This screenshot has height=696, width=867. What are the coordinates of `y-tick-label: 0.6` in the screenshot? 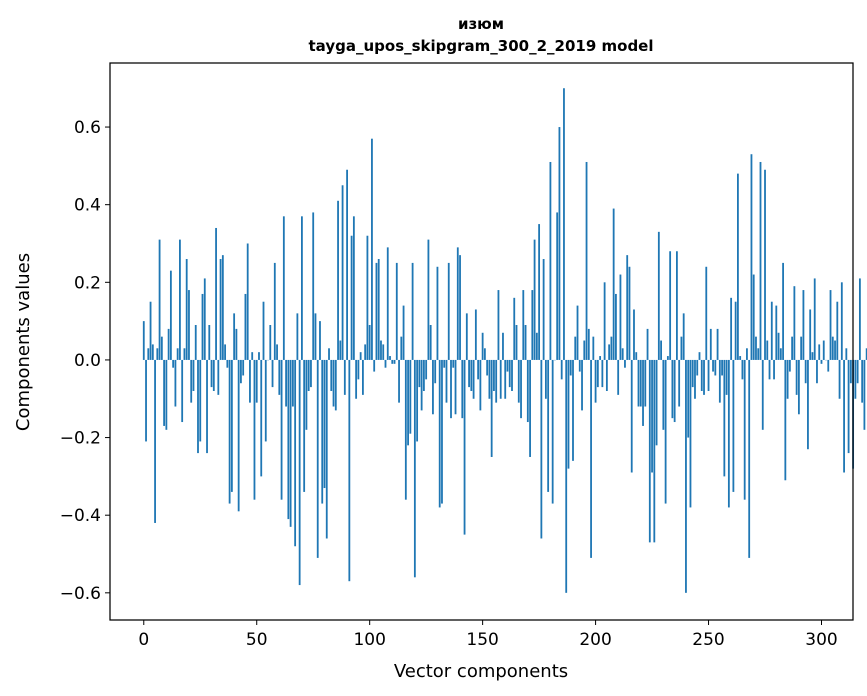 It's located at (87, 128).